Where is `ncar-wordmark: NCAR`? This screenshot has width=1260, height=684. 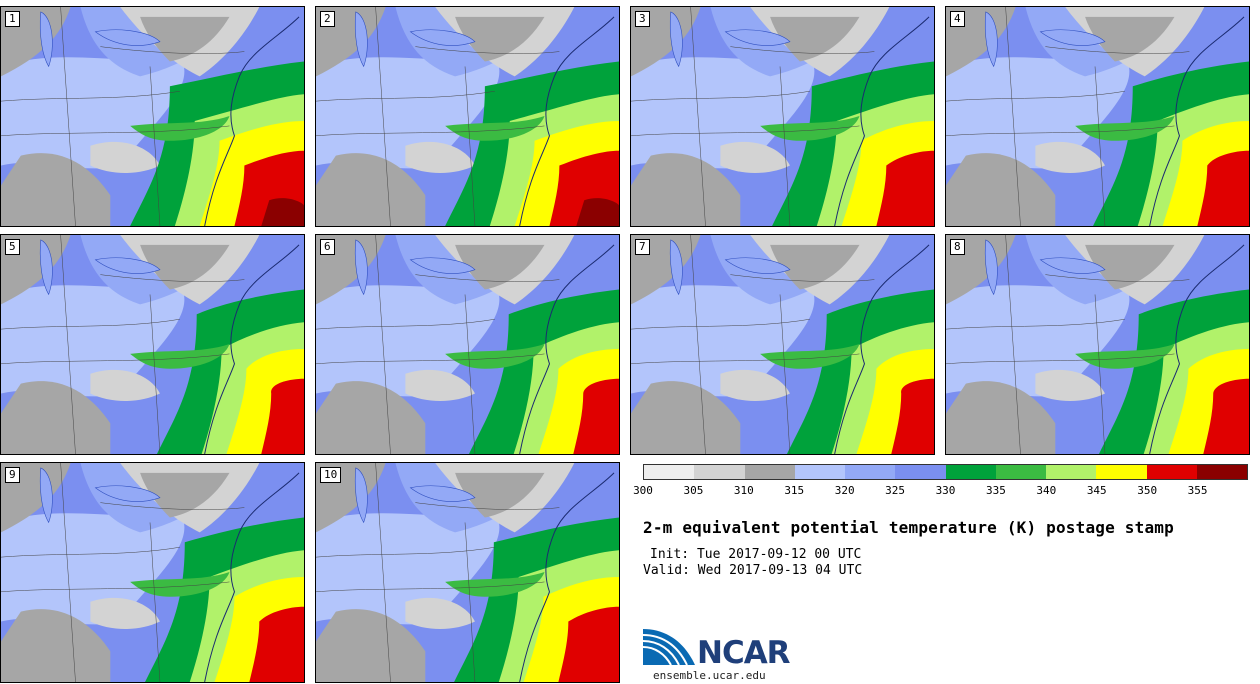 ncar-wordmark: NCAR is located at coordinates (744, 653).